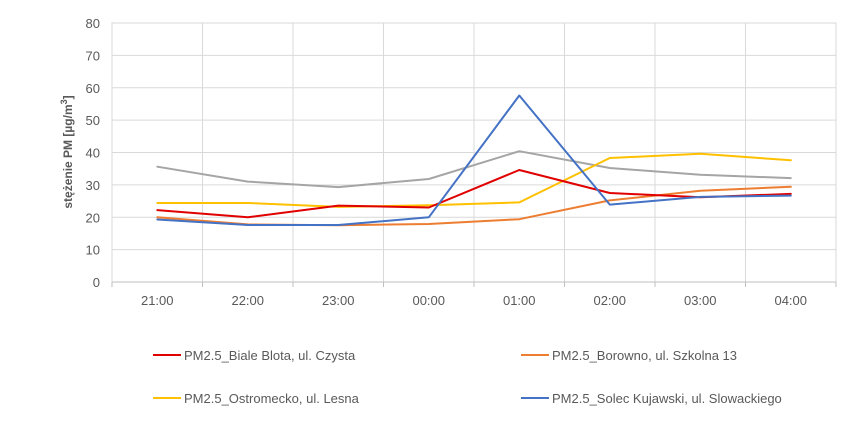 This screenshot has height=425, width=857. I want to click on y-tick-label: 40, so click(93, 153).